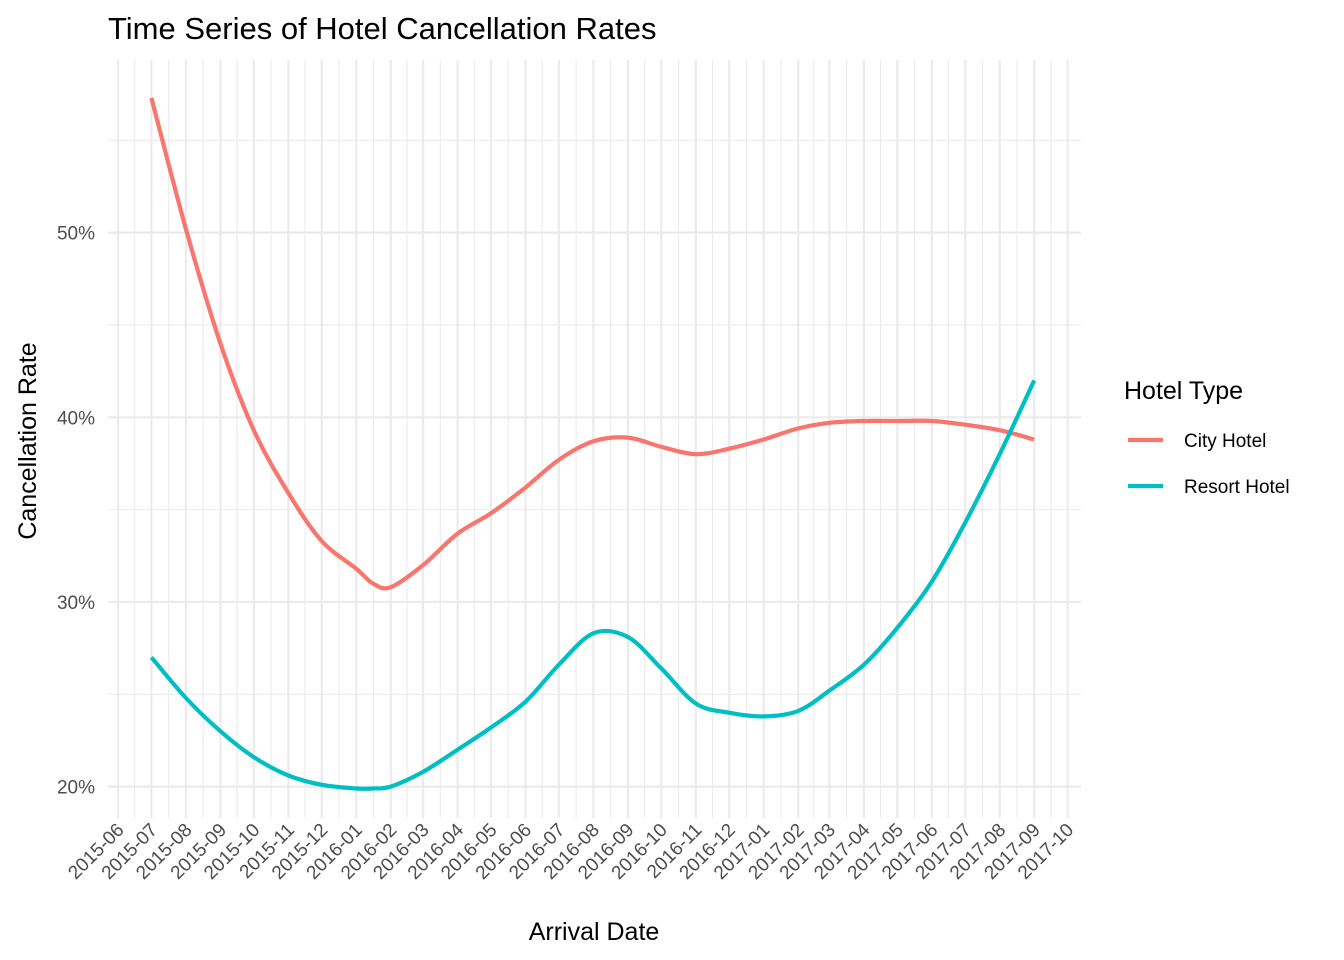 Image resolution: width=1344 pixels, height=960 pixels. I want to click on legend-item-resort-hotel: Resort Hotel, so click(1209, 487).